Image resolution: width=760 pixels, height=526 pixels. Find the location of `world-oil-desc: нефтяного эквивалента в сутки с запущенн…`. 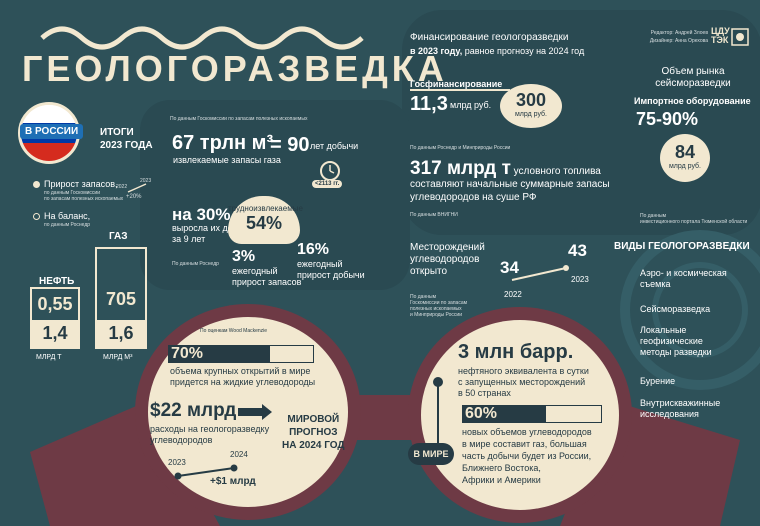

world-oil-desc: нефтяного эквивалента в сутки с запущенн… is located at coordinates (523, 382).